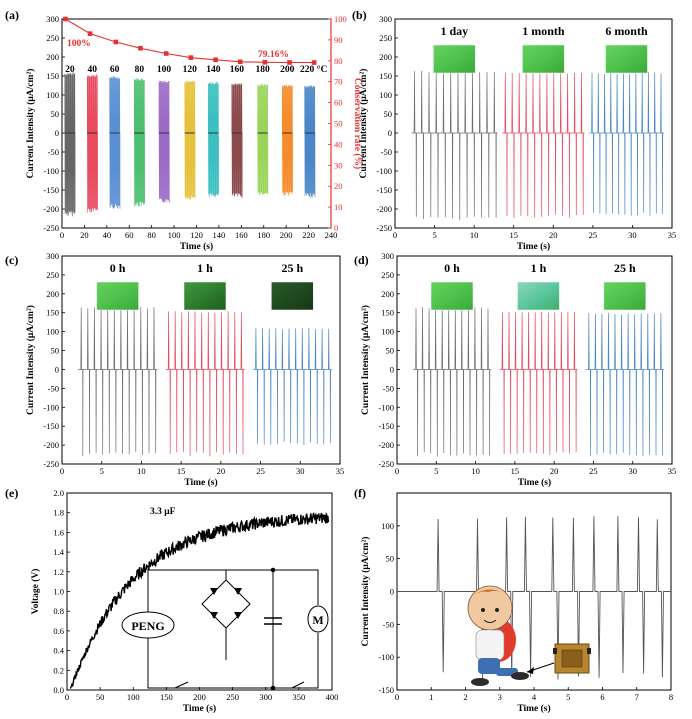 The image size is (692, 719). What do you see at coordinates (338, 124) in the screenshot?
I see `y2-tick-label: 50` at bounding box center [338, 124].